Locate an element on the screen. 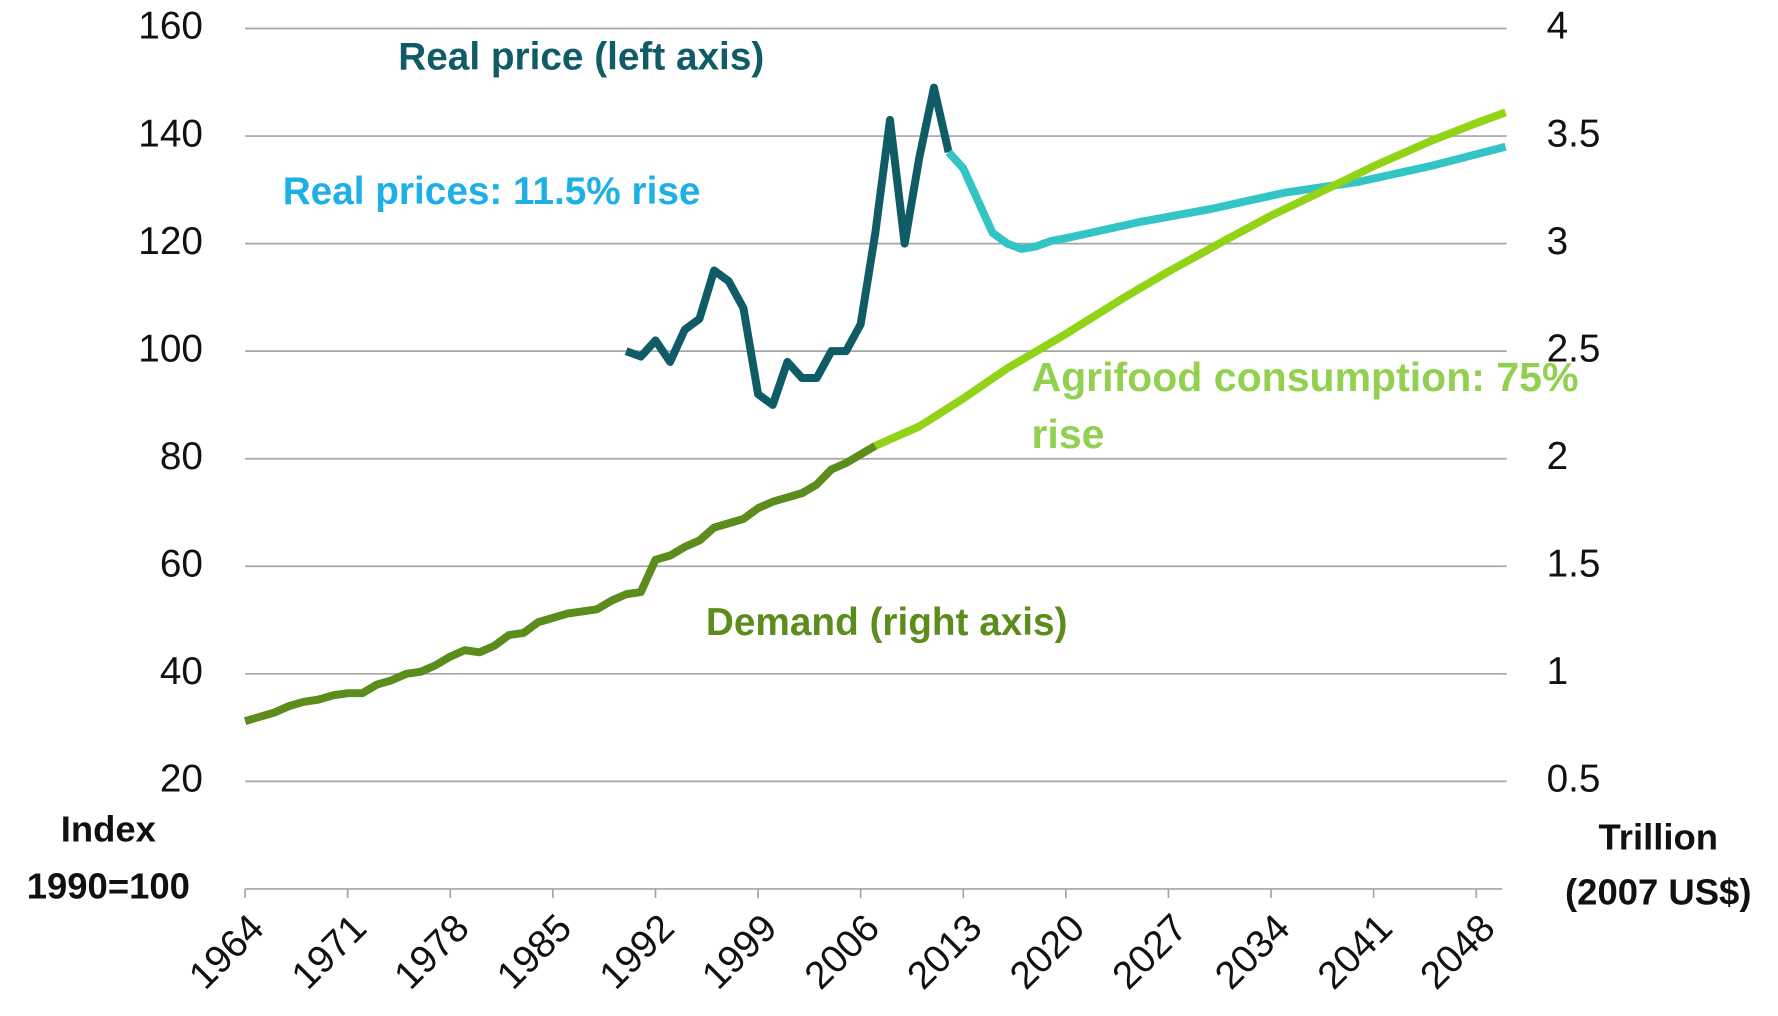 The image size is (1778, 1016). y2-tick-label: 1.5 is located at coordinates (1574, 563).